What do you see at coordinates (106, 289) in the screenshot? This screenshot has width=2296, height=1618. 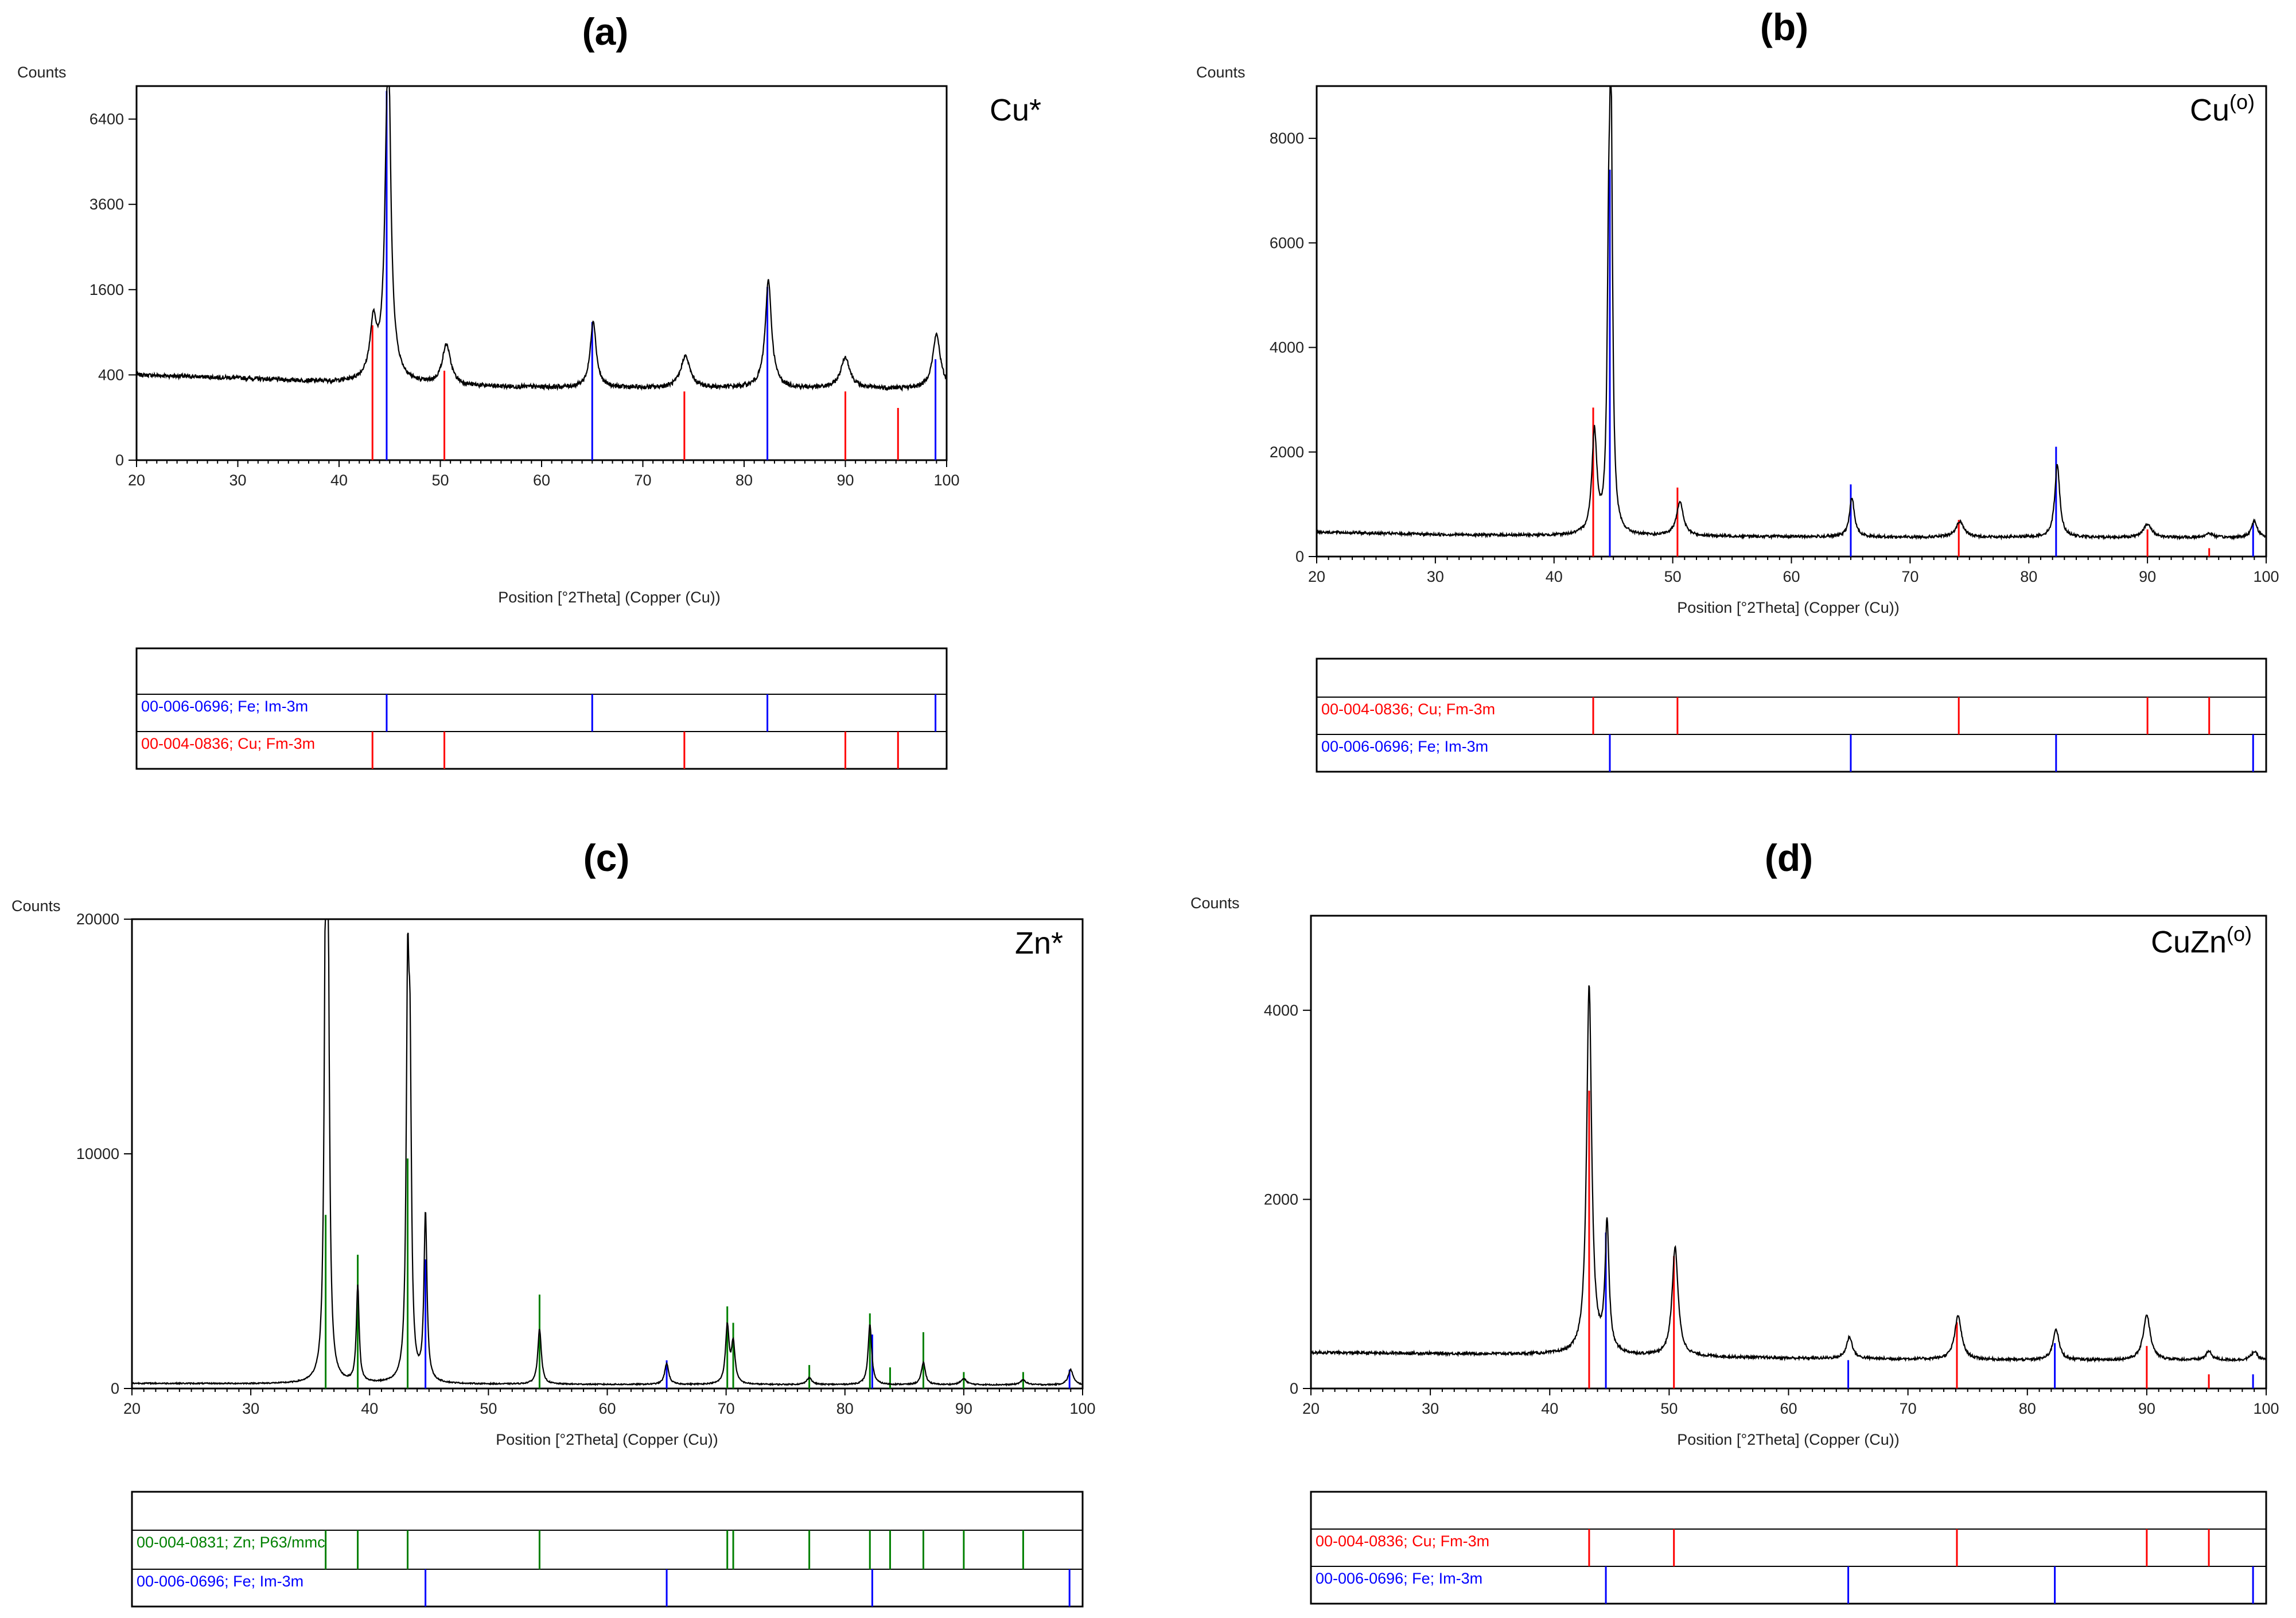 I see `y-tick-label: 1600` at bounding box center [106, 289].